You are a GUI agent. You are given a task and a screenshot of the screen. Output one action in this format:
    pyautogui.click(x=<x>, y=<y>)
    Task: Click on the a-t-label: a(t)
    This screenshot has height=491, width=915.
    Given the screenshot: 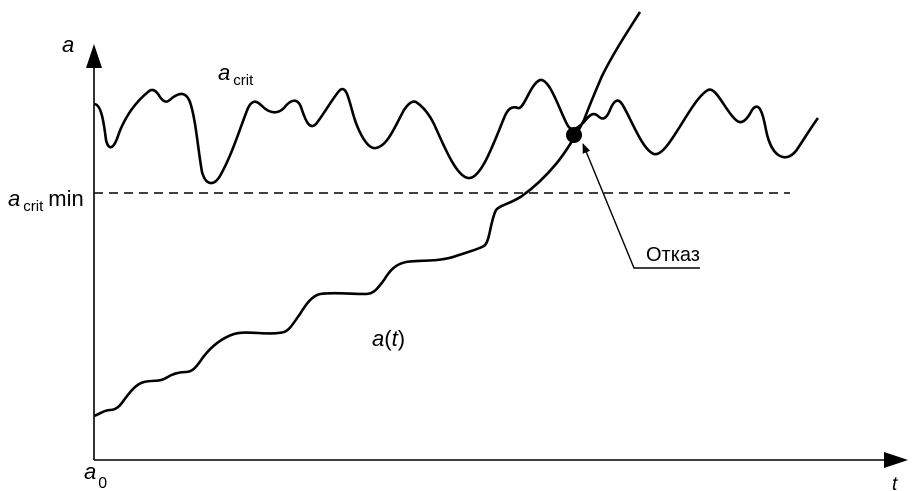 What is the action you would take?
    pyautogui.click(x=388, y=338)
    